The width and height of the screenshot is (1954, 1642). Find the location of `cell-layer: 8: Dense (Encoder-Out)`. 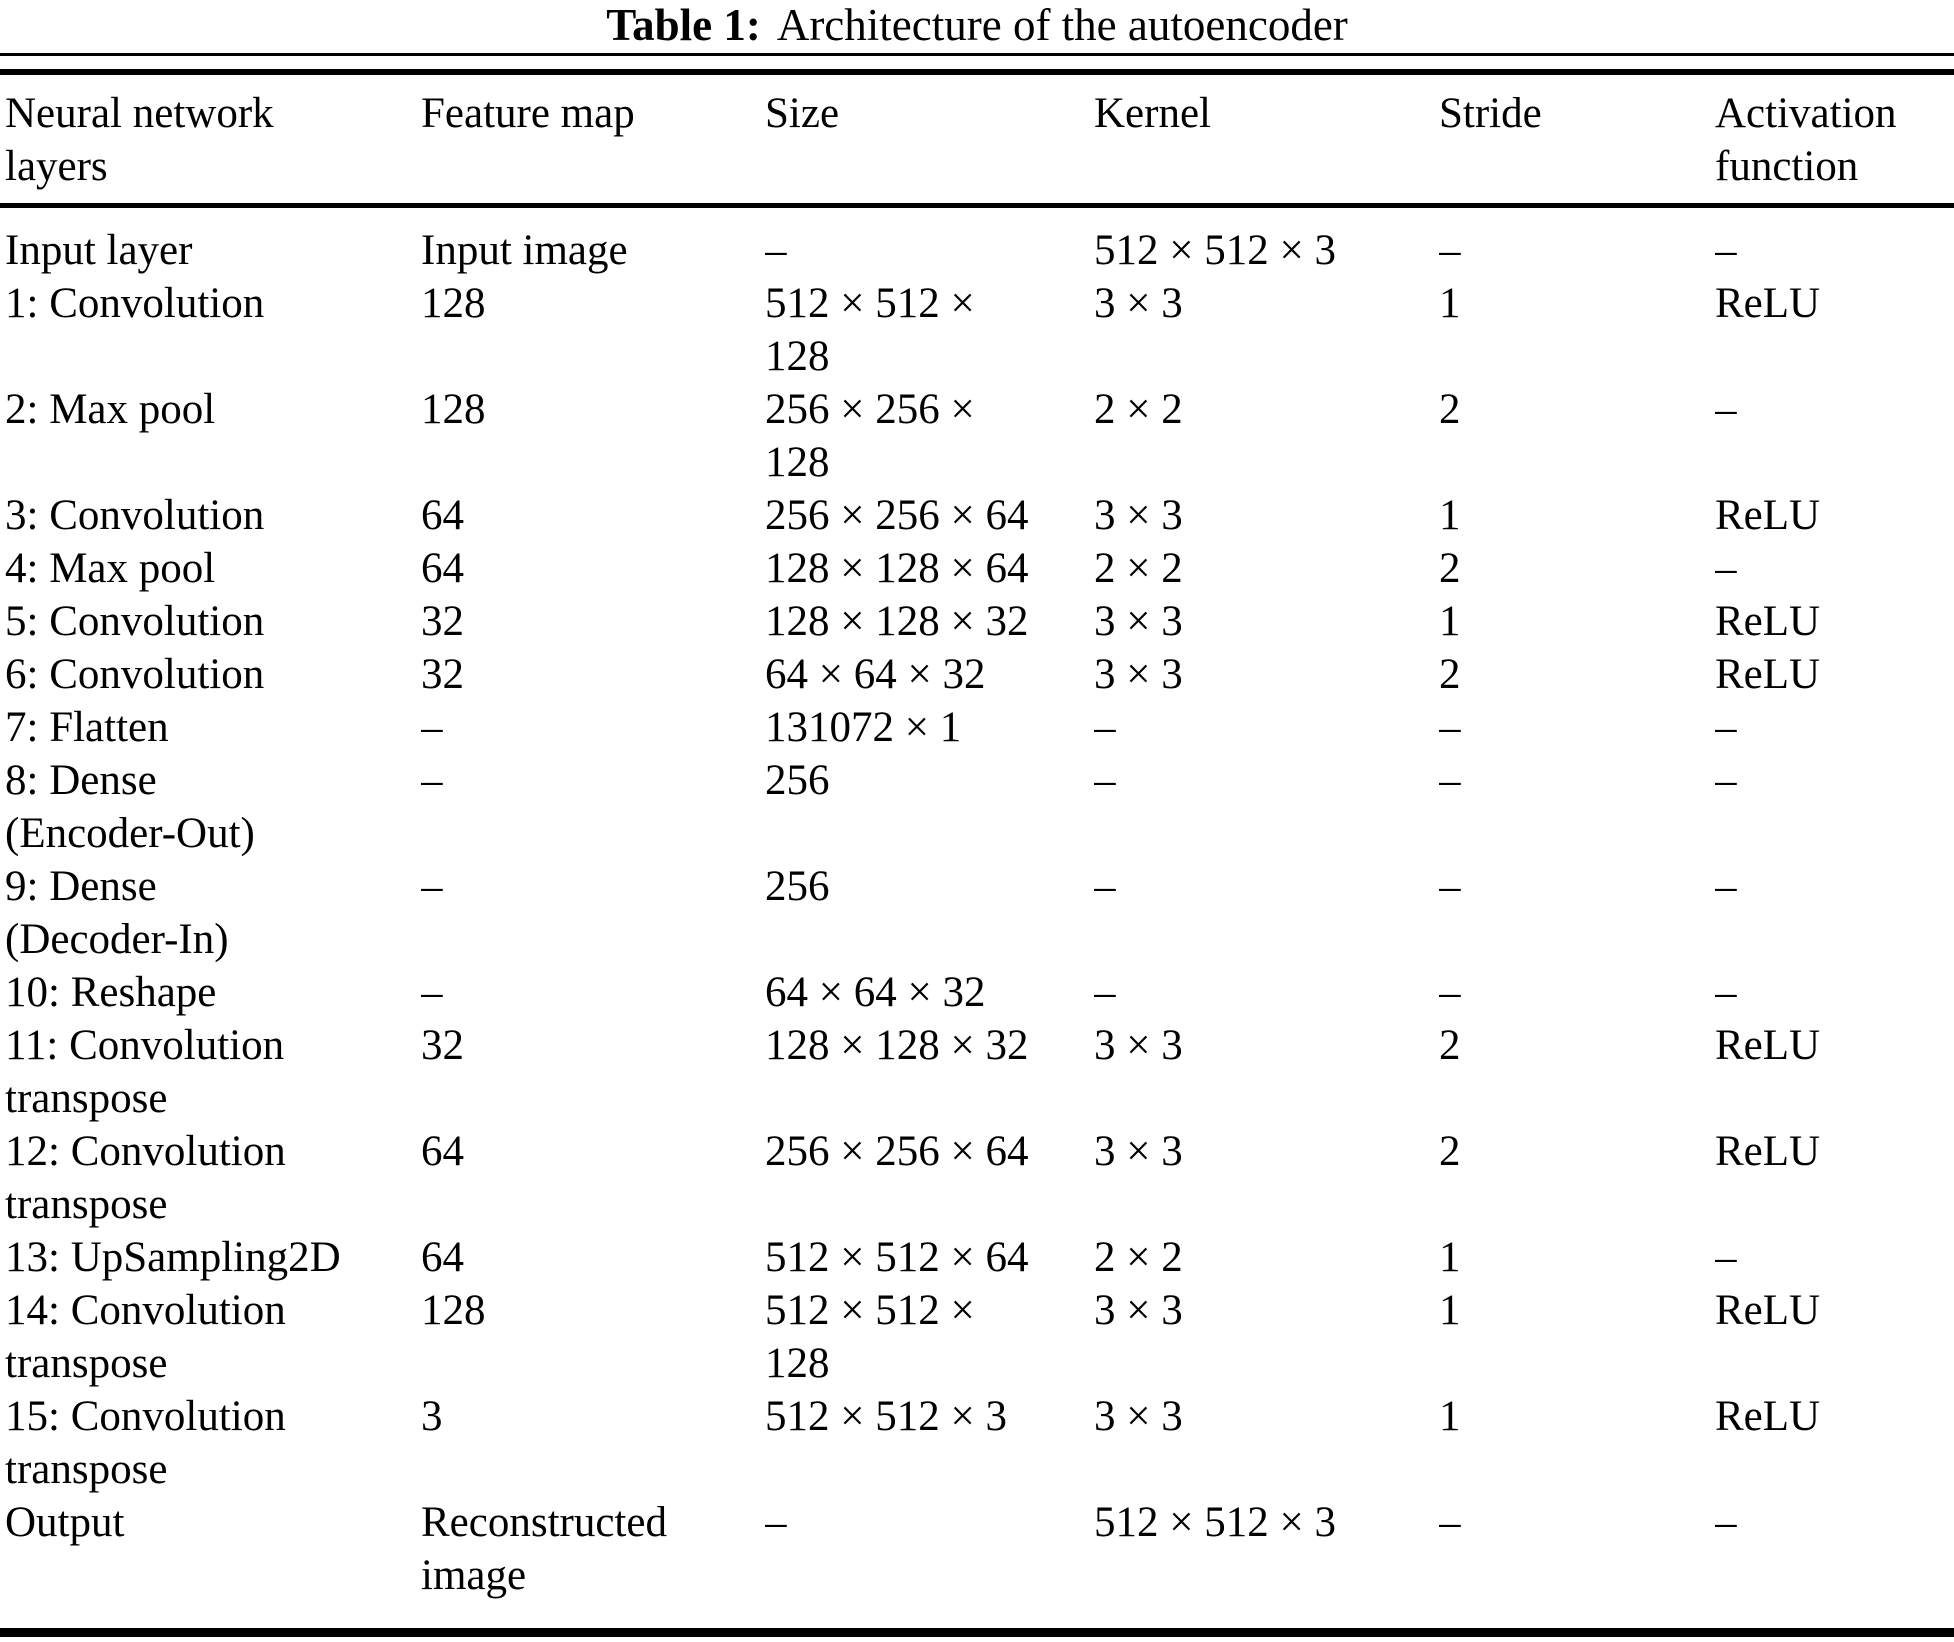

cell-layer: 8: Dense (Encoder-Out) is located at coordinates (130, 807).